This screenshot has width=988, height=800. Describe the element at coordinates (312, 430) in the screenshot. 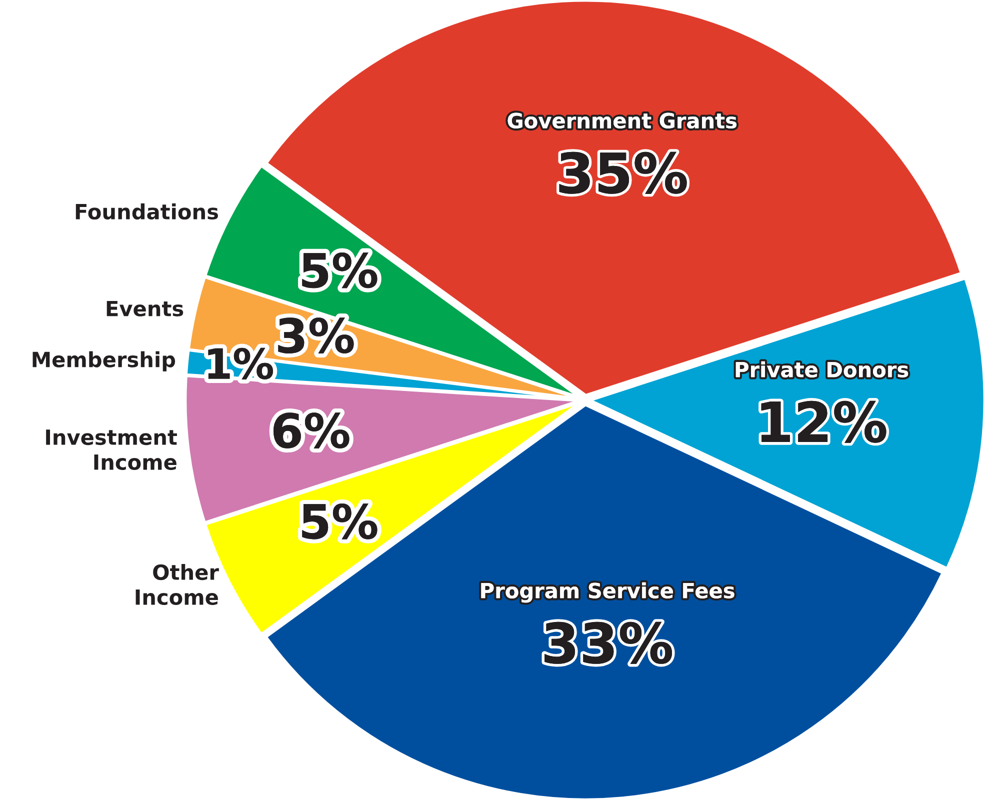

I see `data-label: 6%` at that location.